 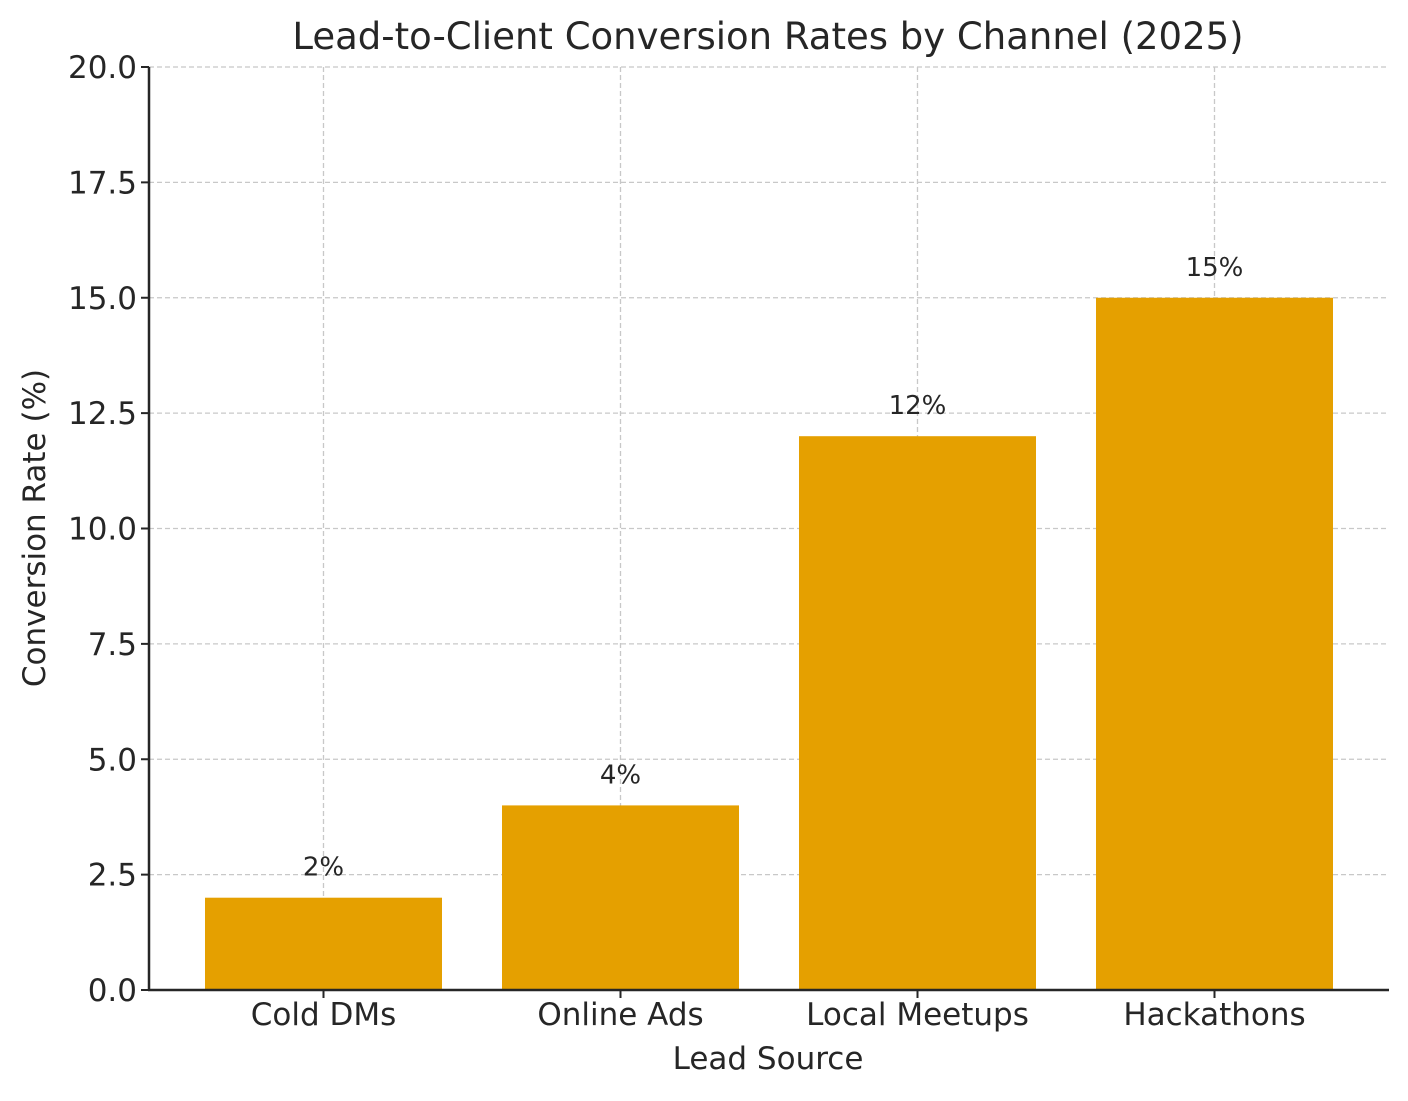 I want to click on y-tick-label: 15.0, so click(x=102, y=299).